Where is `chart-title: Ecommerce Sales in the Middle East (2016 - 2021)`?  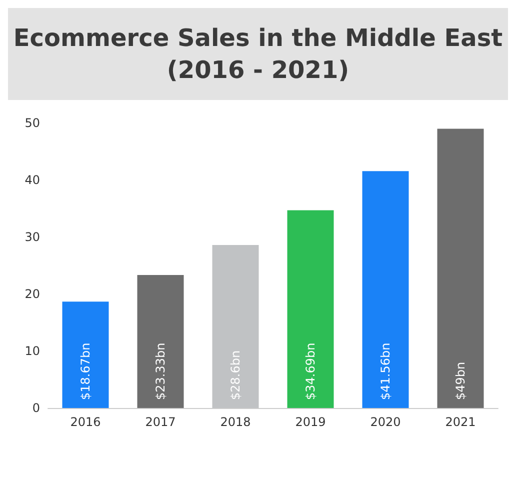 chart-title: Ecommerce Sales in the Middle East (2016 - 2021) is located at coordinates (258, 54).